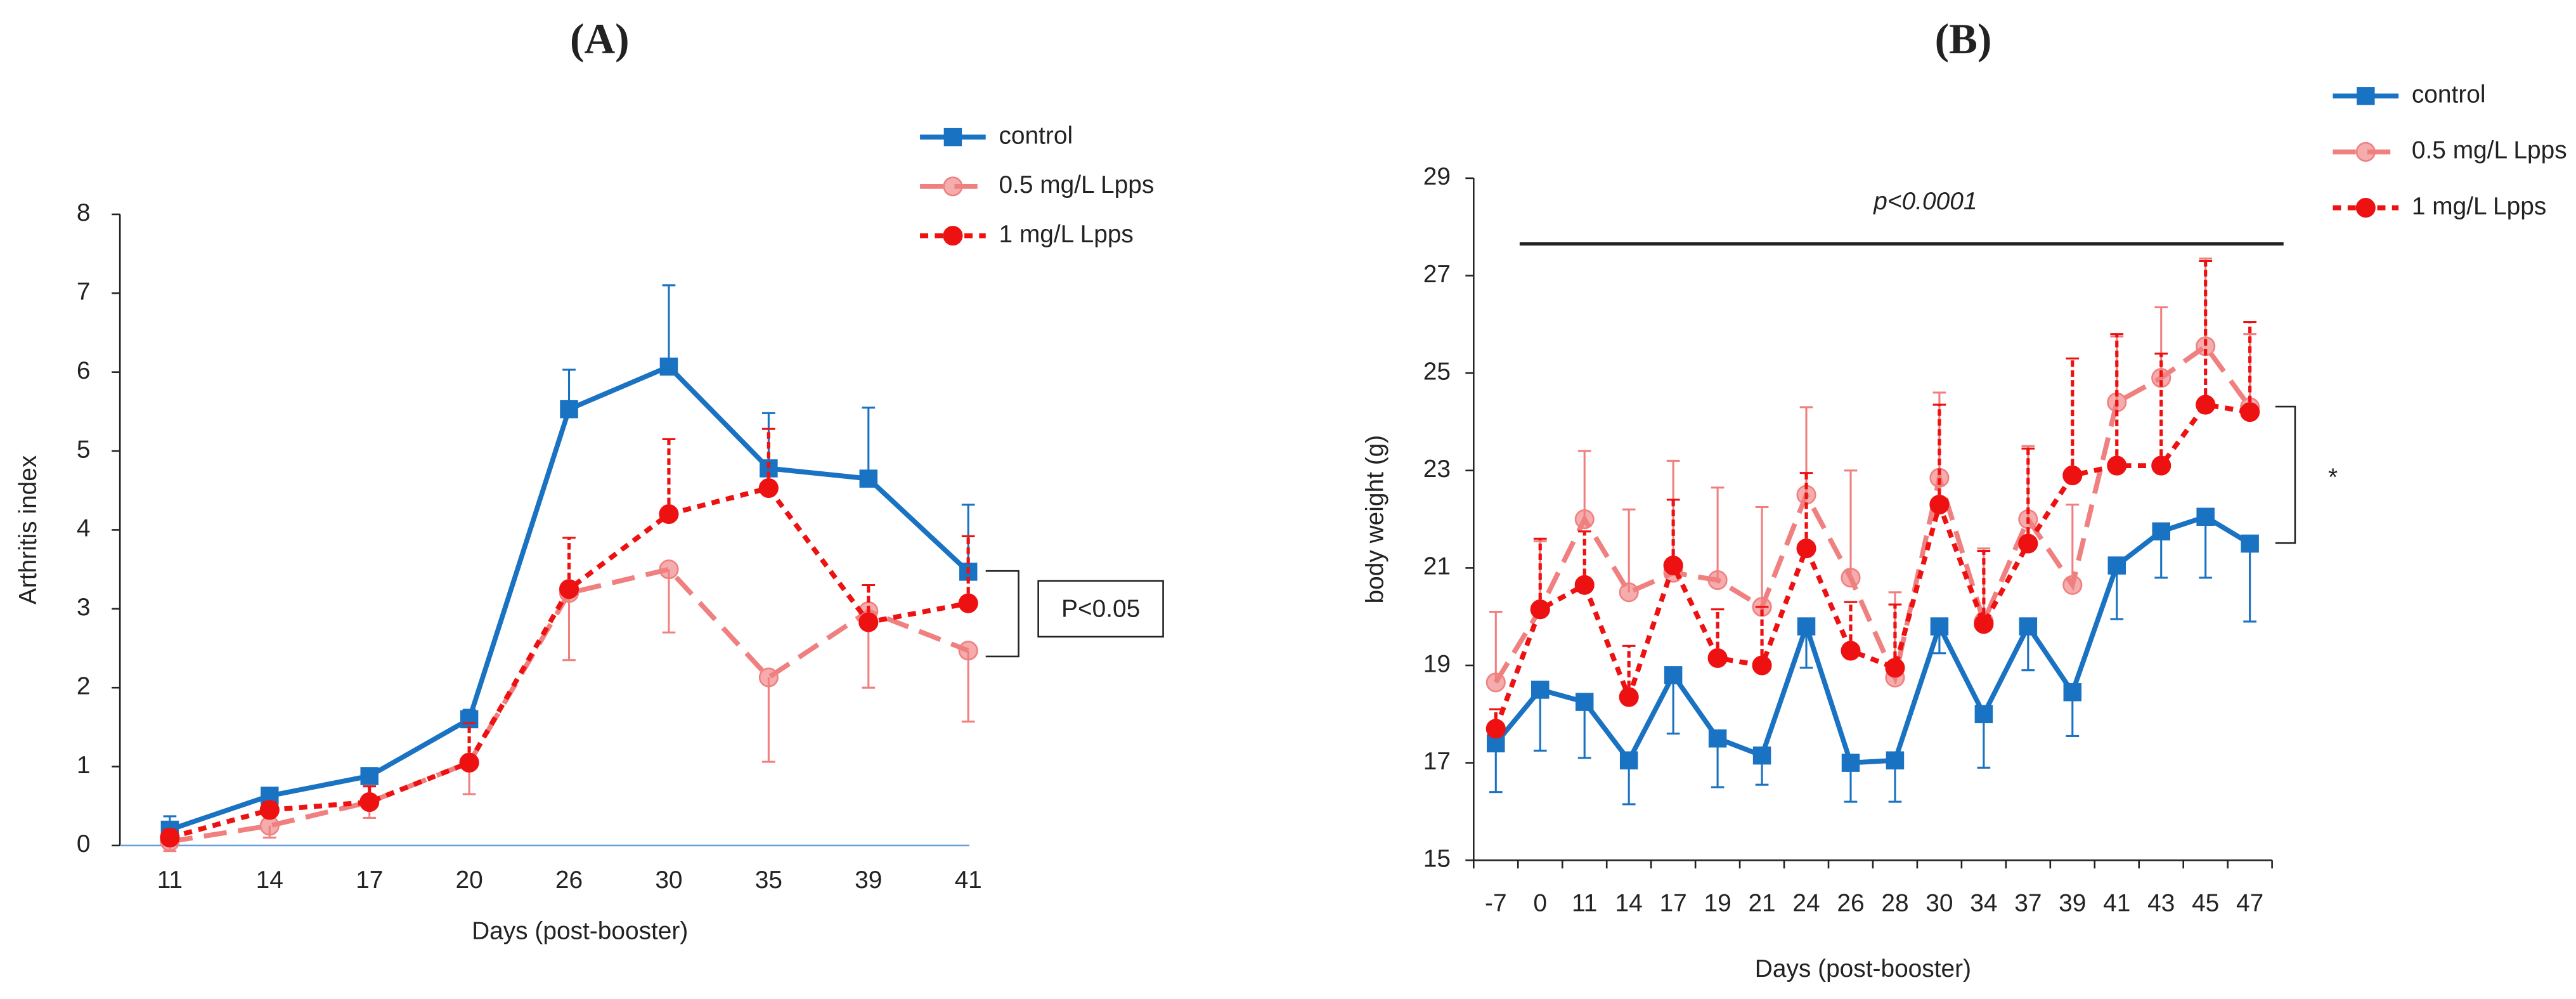  Describe the element at coordinates (1437, 566) in the screenshot. I see `y-tick-label: 21` at that location.